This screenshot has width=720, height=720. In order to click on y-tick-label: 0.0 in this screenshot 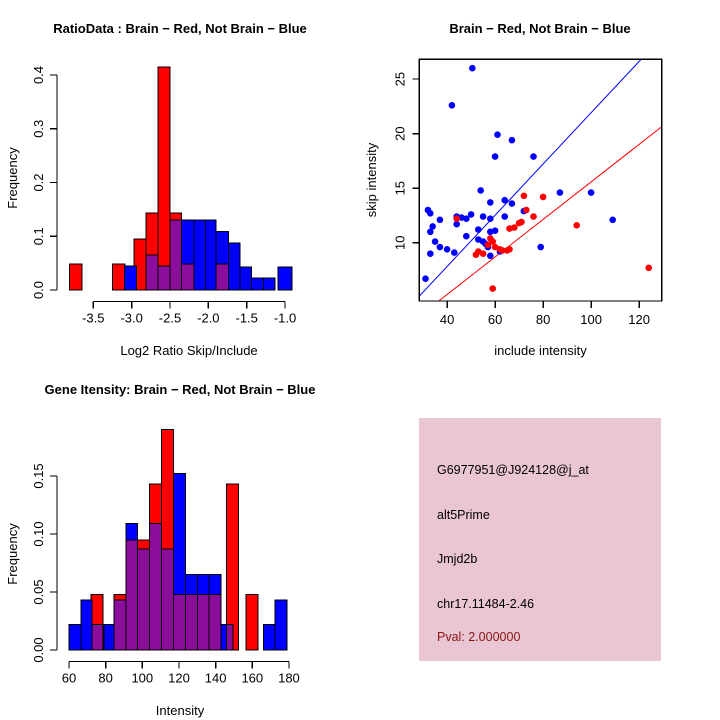, I will do `click(38, 290)`.